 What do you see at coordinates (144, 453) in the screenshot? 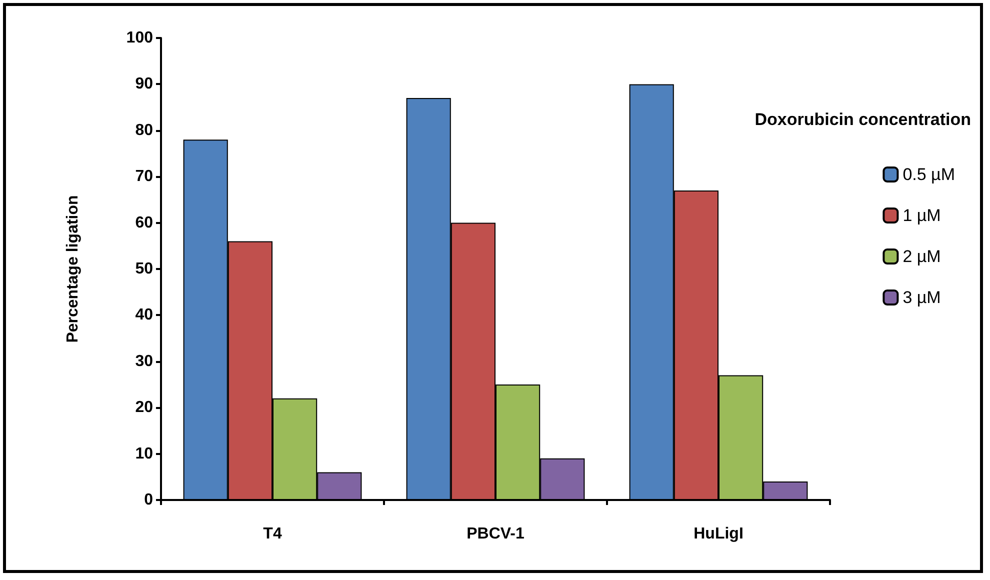
I see `y-tick-label: 10` at bounding box center [144, 453].